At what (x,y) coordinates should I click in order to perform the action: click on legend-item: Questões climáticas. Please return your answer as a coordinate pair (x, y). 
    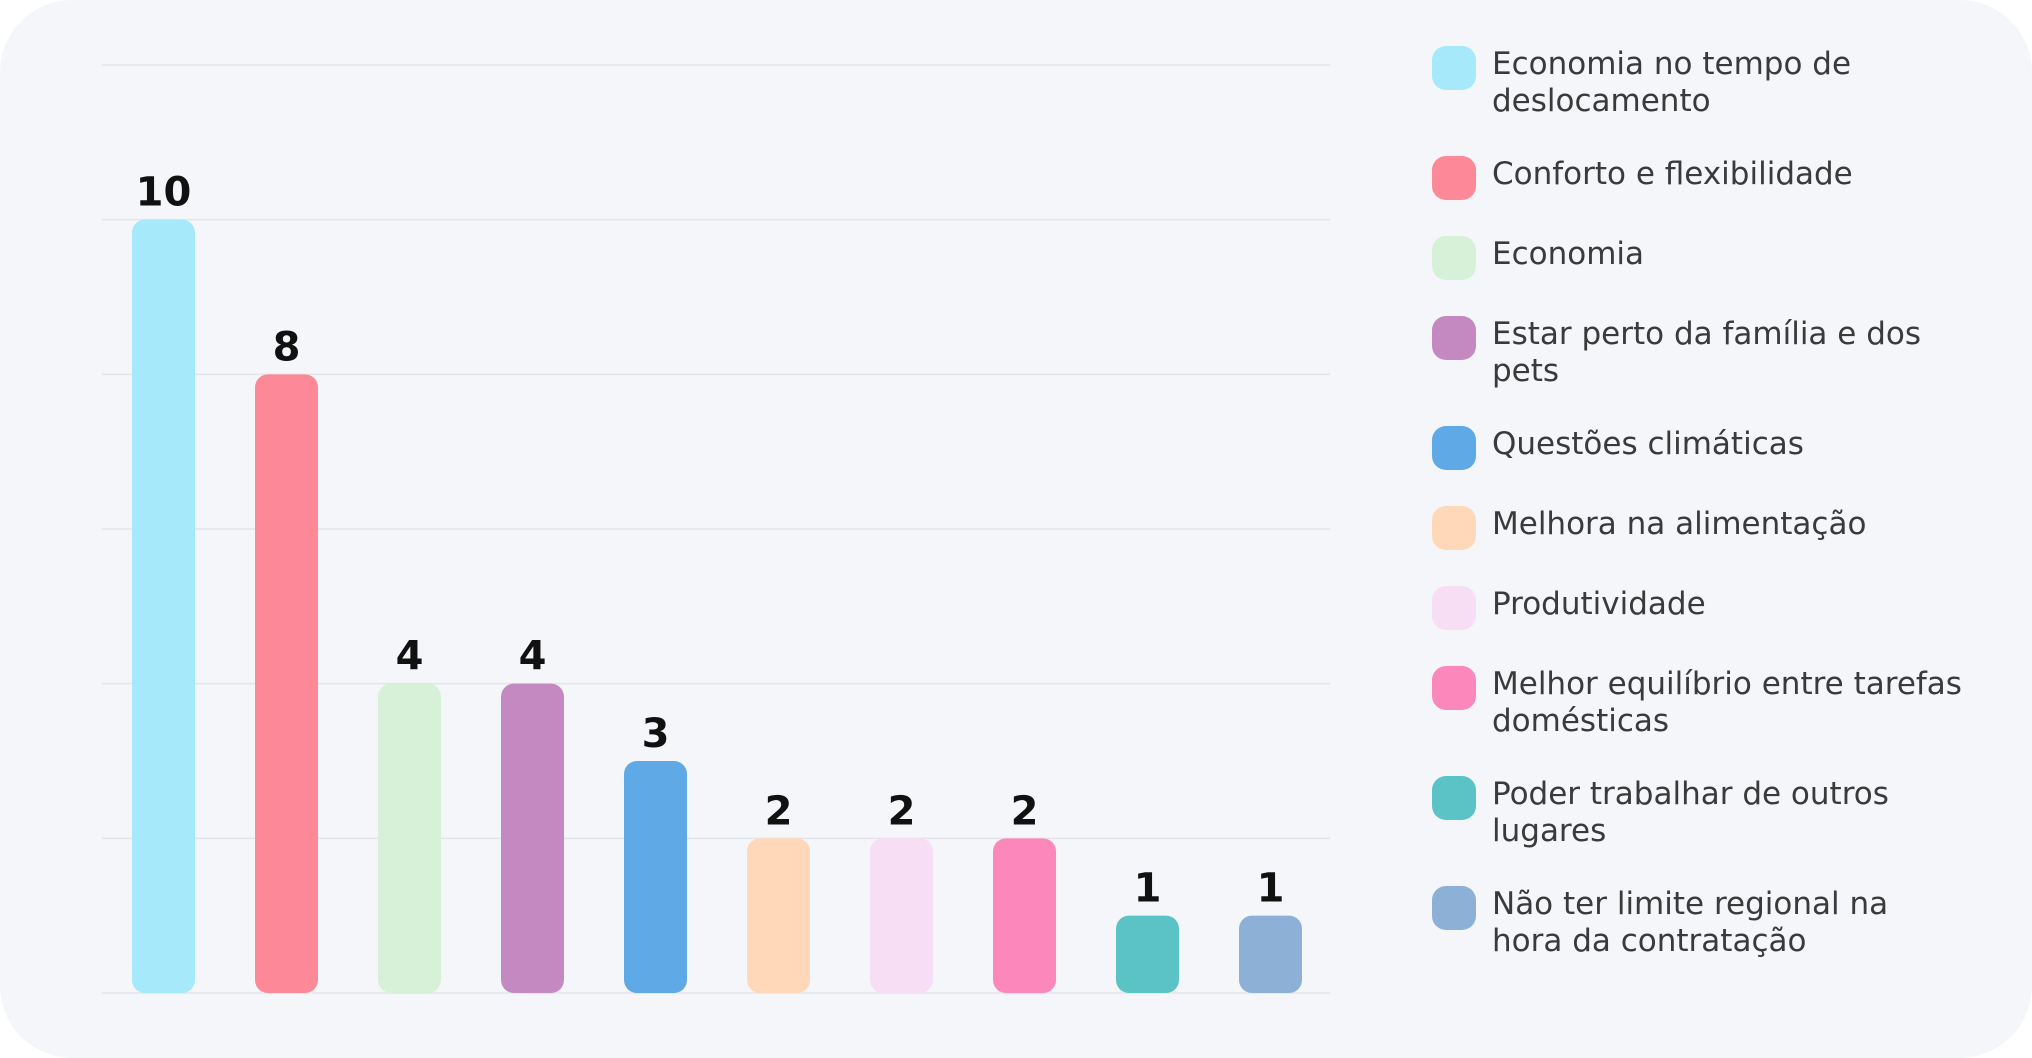
    Looking at the image, I should click on (1712, 448).